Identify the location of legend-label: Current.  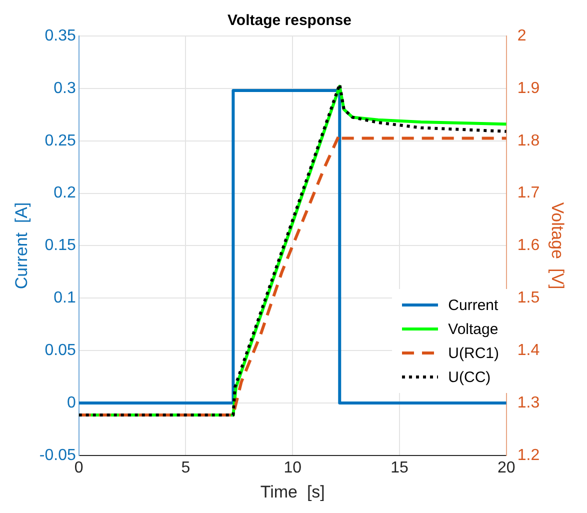
(473, 305).